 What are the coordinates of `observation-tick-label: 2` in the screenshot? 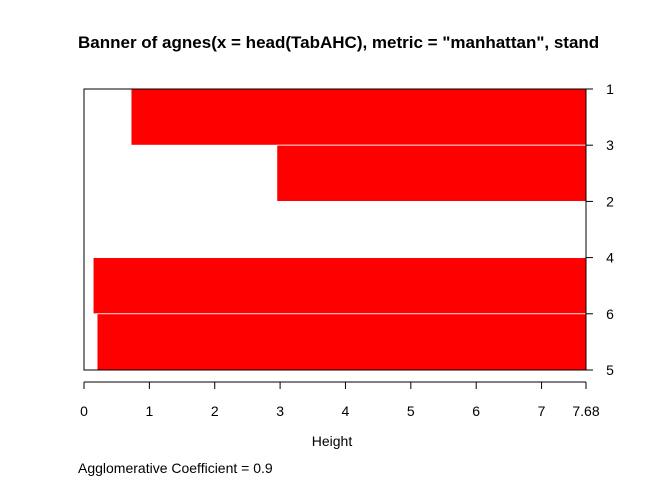 It's located at (610, 201).